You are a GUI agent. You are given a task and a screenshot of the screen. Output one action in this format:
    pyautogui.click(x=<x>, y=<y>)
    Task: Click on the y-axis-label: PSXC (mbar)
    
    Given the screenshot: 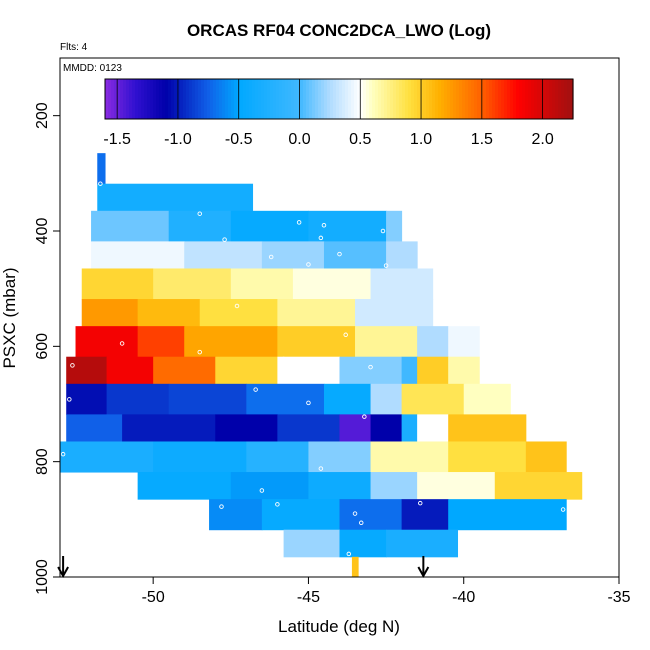 What is the action you would take?
    pyautogui.click(x=9, y=317)
    